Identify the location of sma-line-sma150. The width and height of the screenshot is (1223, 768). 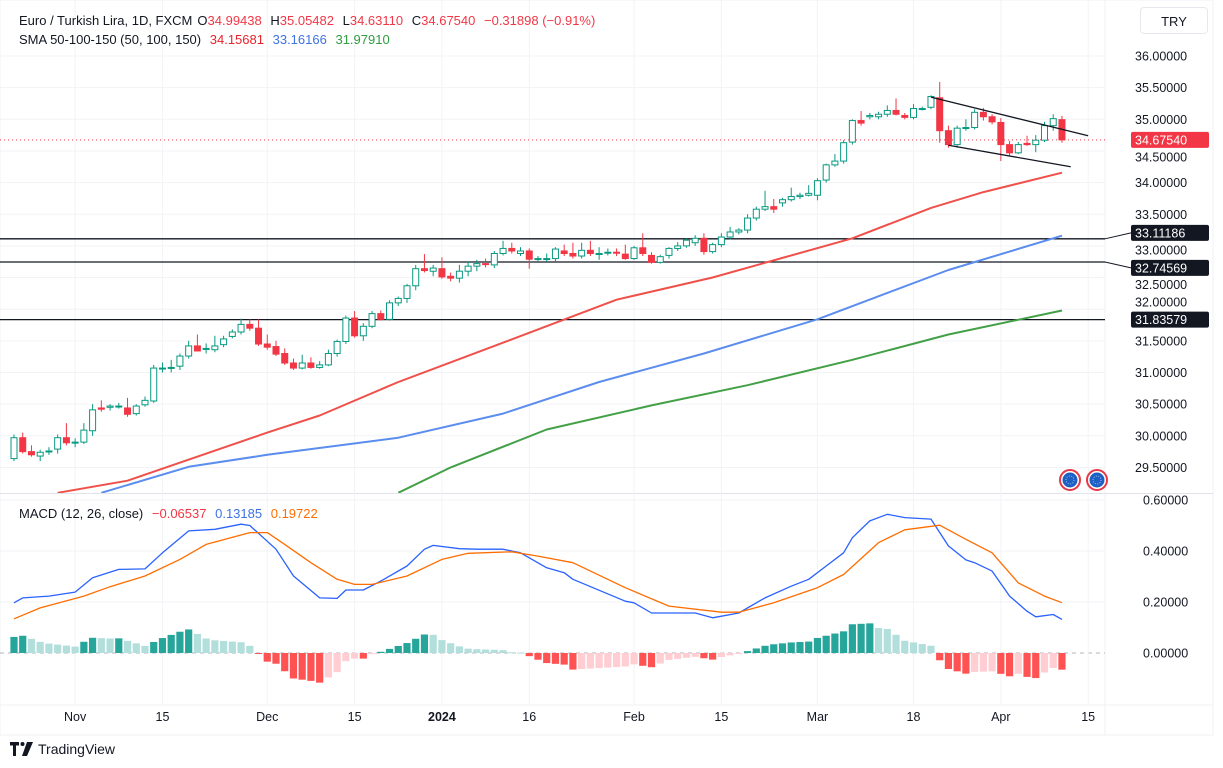
(730, 401).